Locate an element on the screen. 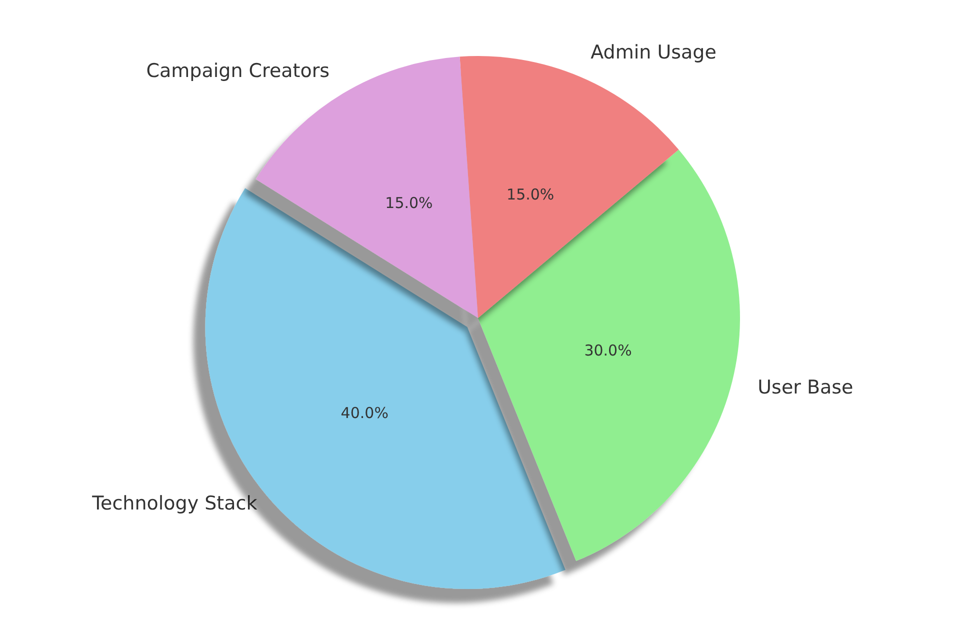 The height and width of the screenshot is (637, 956). data-label: 40.0% is located at coordinates (364, 413).